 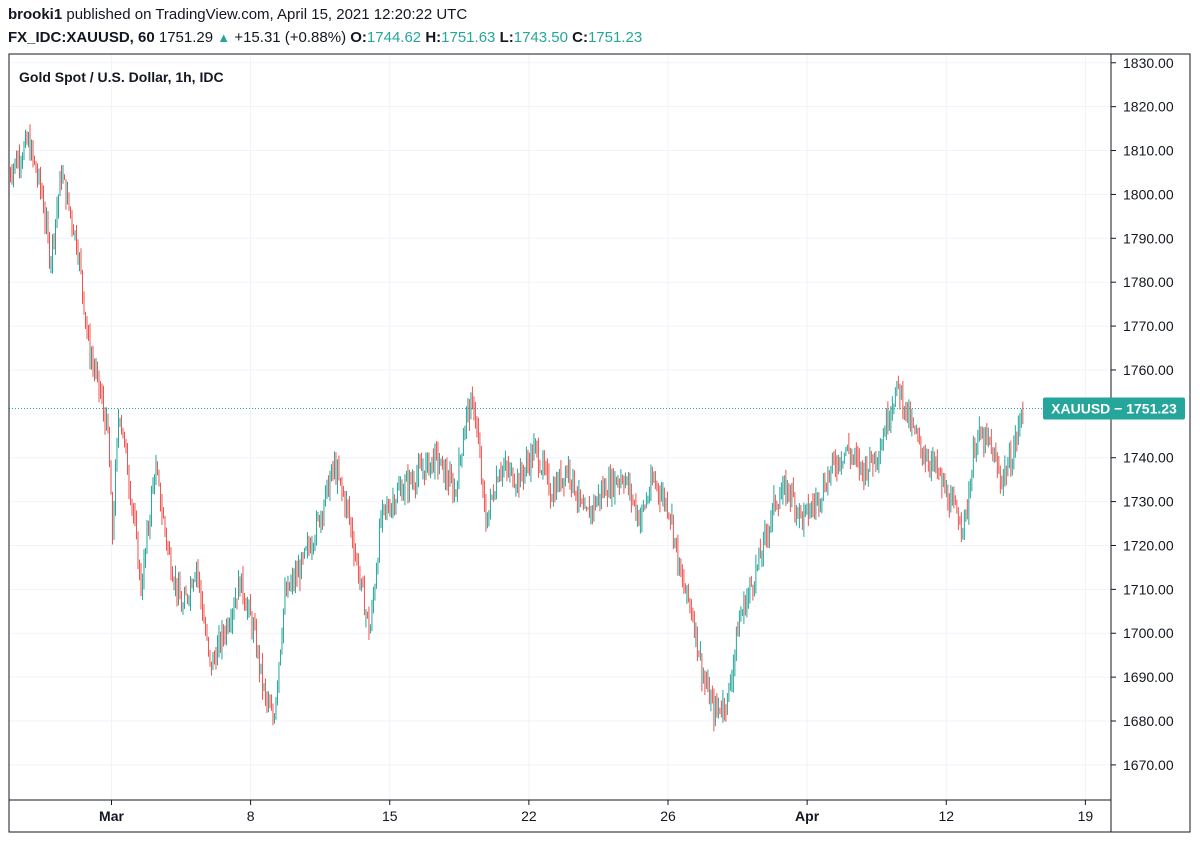 I want to click on symbol-label: FX_IDC:XAUUSD, 60, so click(x=81, y=37).